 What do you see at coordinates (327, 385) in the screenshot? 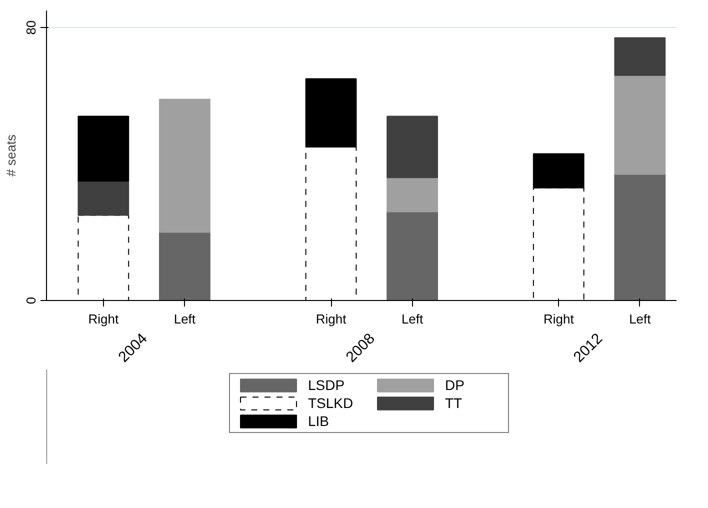
I see `legend-label: LSDP` at bounding box center [327, 385].